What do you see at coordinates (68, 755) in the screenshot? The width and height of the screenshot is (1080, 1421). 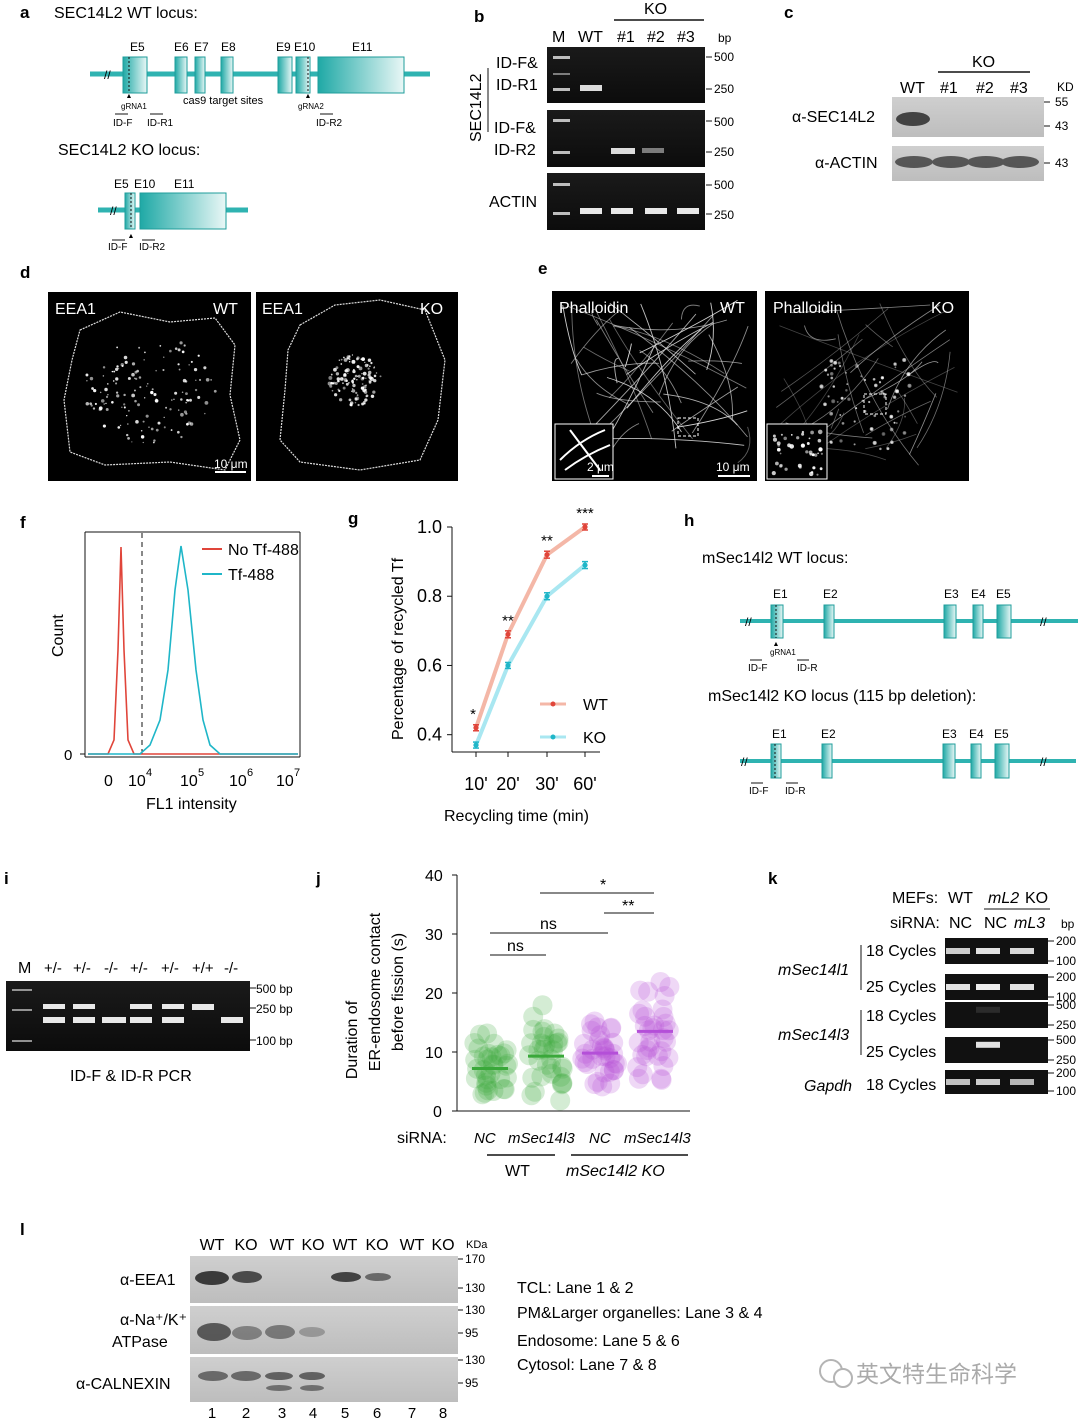 I see `y-zero: 0` at bounding box center [68, 755].